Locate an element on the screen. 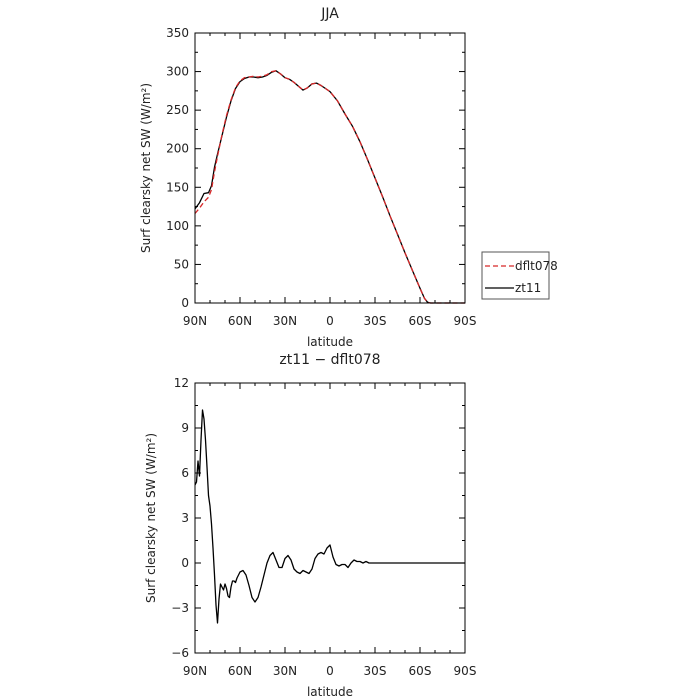 This screenshot has width=700, height=700. bottom-x-tick-label: 60N is located at coordinates (240, 671).